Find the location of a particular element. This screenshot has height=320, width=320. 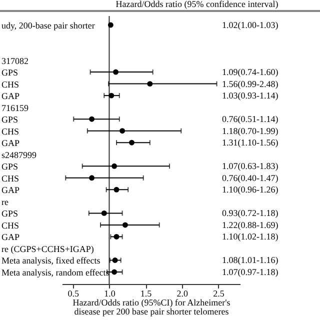

data-label: 1.10(1.02-1.18) is located at coordinates (250, 237).